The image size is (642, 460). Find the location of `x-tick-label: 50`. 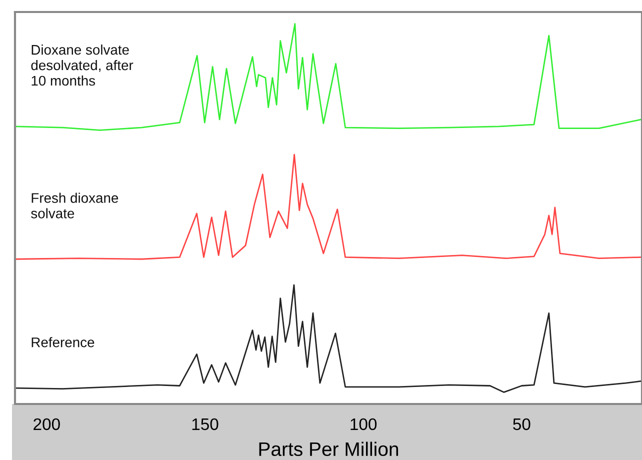

x-tick-label: 50 is located at coordinates (521, 424).